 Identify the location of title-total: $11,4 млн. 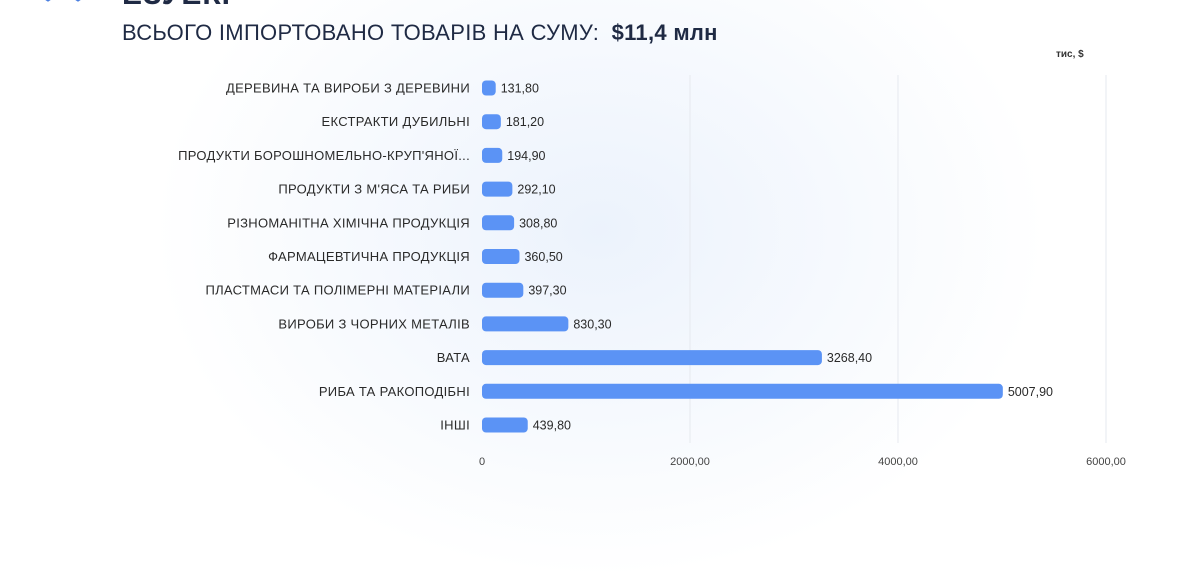
(664, 32).